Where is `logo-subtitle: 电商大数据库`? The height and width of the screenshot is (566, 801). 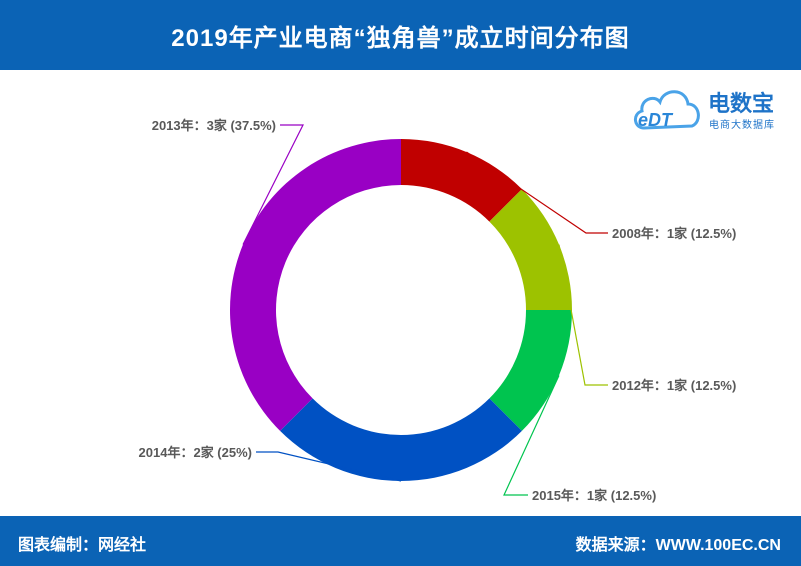
logo-subtitle: 电商大数据库 is located at coordinates (742, 125).